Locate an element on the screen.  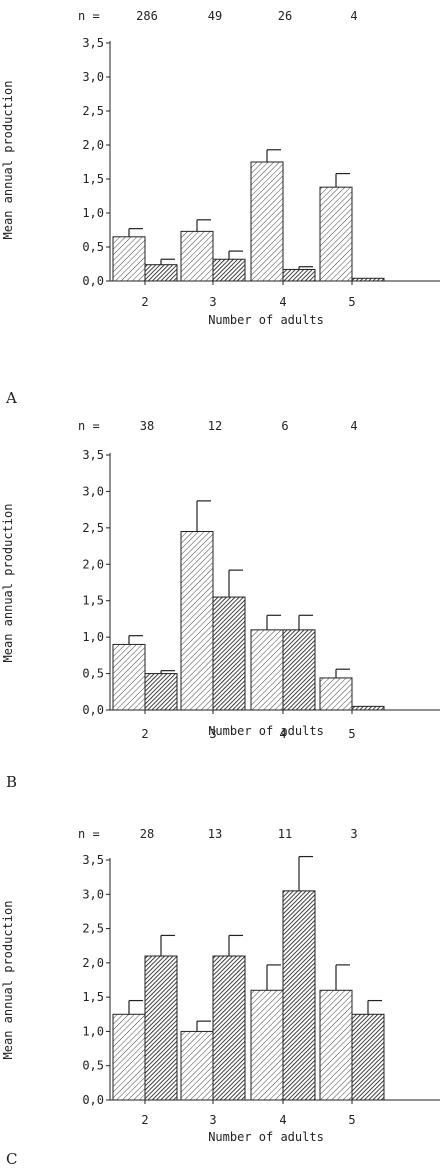
n-value: 11 is located at coordinates (285, 834).